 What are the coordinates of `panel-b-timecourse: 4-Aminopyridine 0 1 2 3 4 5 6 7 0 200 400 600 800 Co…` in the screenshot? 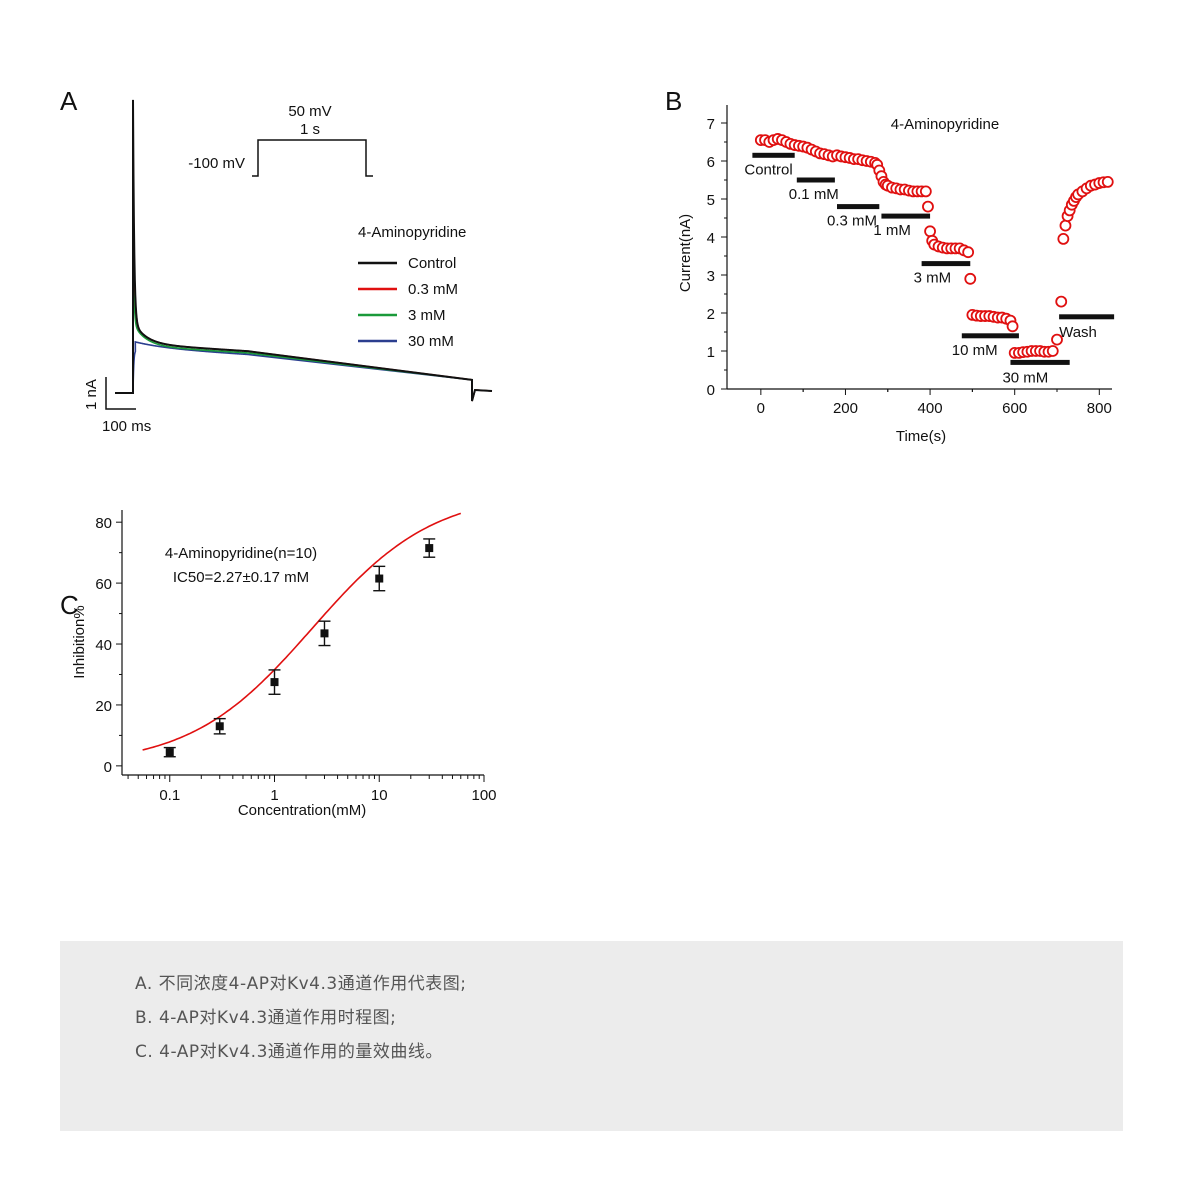 It's located at (896, 275).